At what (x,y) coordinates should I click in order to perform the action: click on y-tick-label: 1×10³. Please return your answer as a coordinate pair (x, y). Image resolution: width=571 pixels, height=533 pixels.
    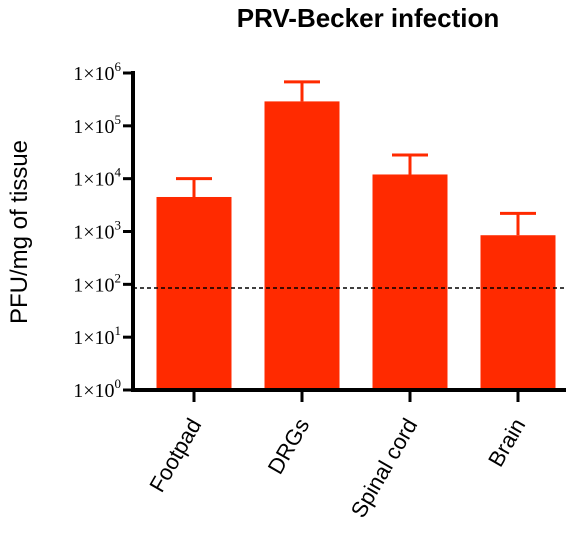
    Looking at the image, I should click on (97, 231).